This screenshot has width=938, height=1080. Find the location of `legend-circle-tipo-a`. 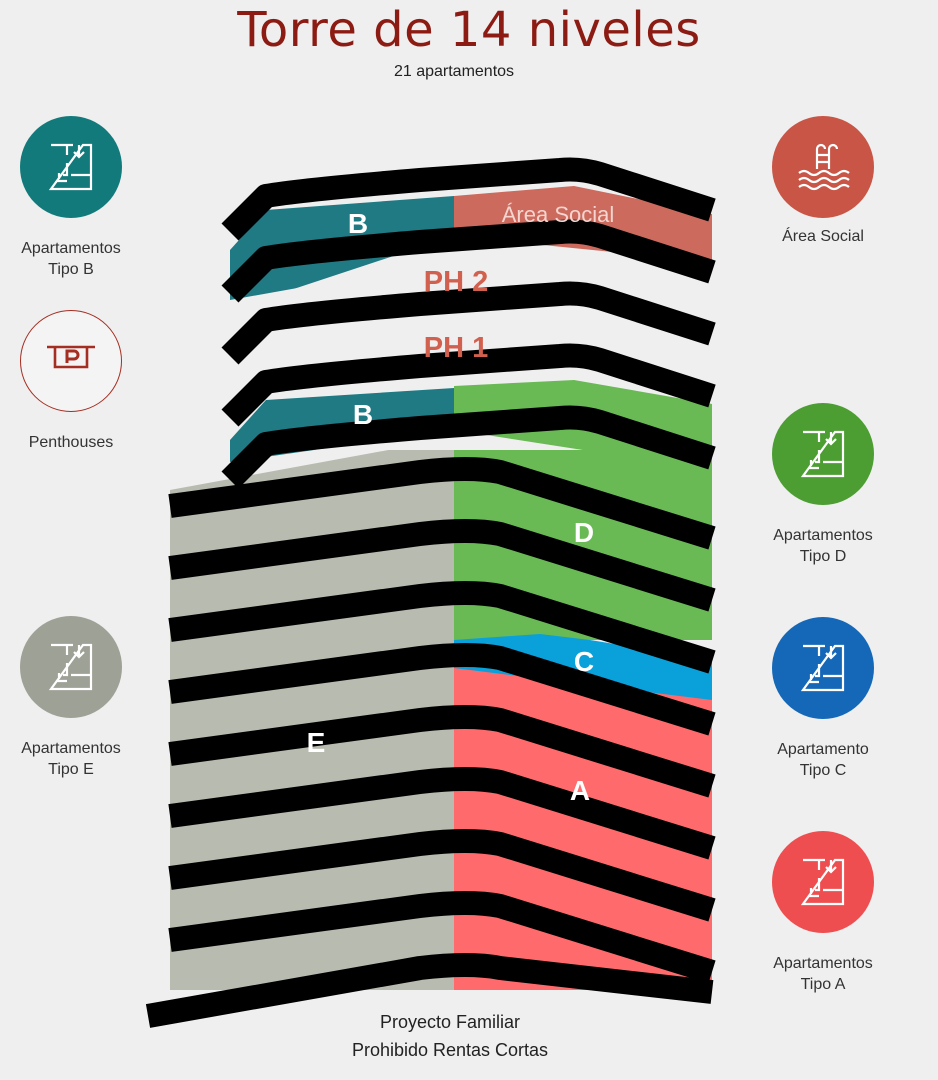

legend-circle-tipo-a is located at coordinates (823, 882).